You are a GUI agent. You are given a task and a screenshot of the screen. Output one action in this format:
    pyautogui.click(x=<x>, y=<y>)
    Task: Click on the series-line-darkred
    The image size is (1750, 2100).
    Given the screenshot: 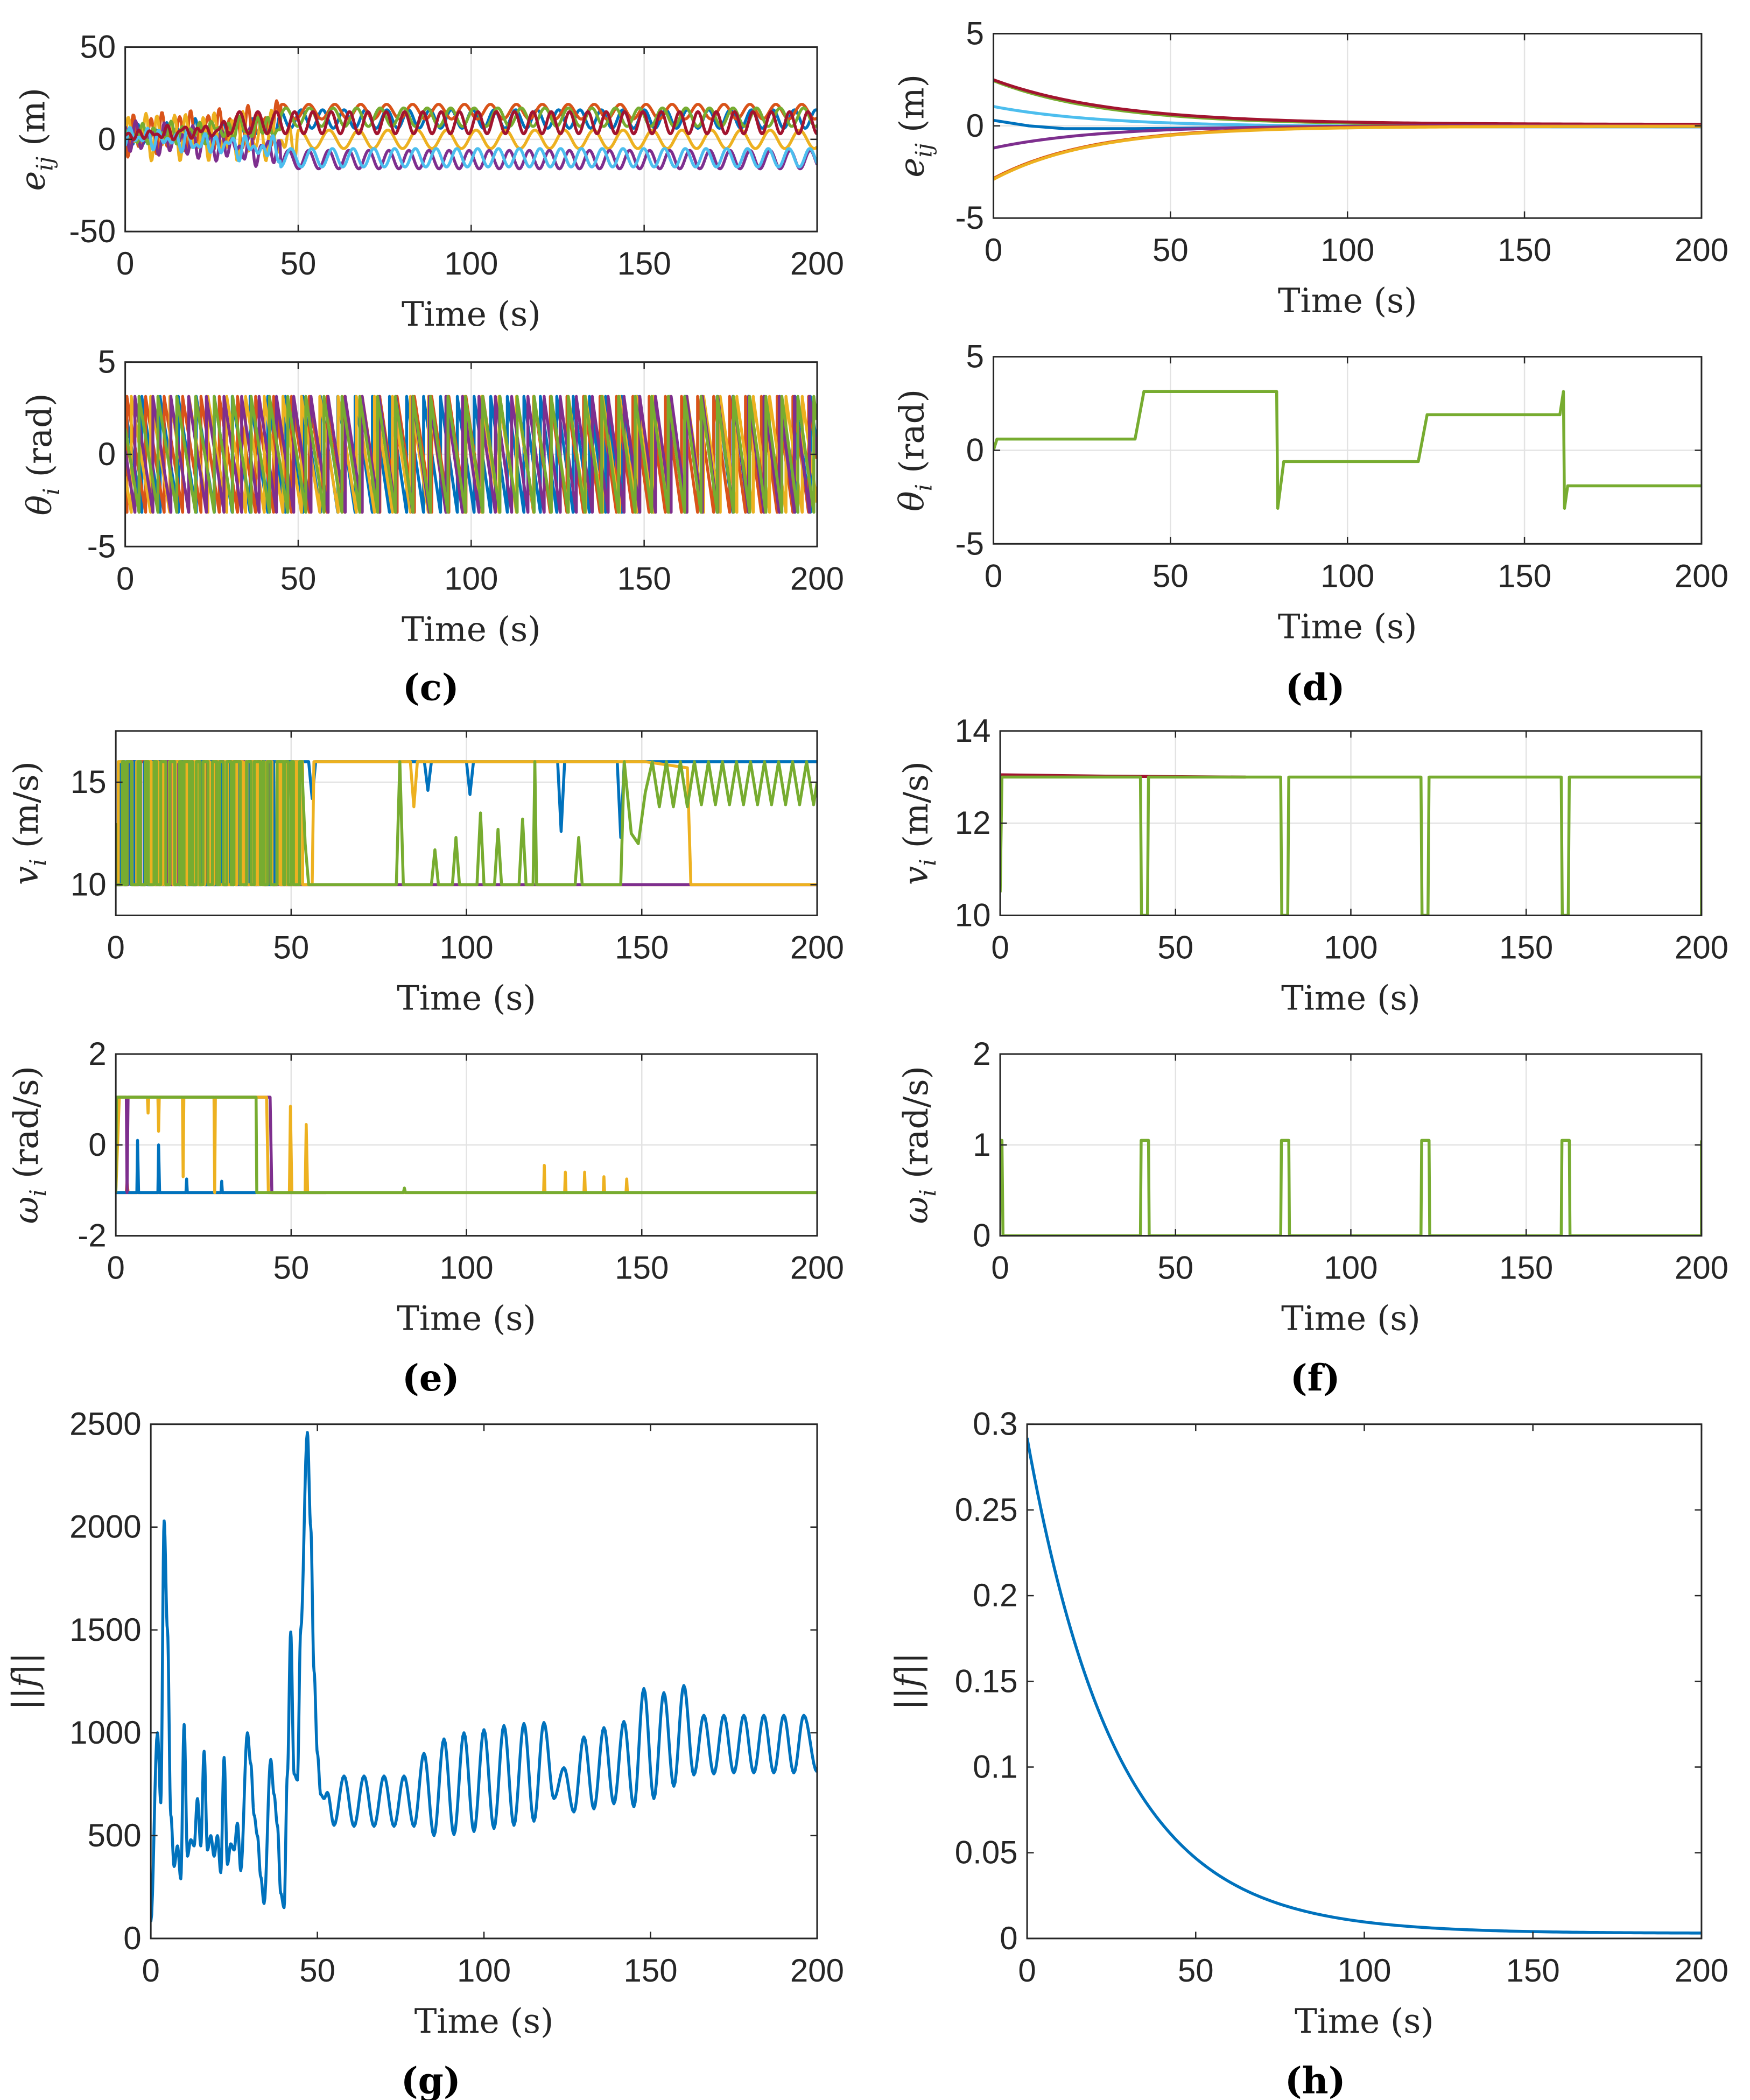 What is the action you would take?
    pyautogui.click(x=471, y=126)
    